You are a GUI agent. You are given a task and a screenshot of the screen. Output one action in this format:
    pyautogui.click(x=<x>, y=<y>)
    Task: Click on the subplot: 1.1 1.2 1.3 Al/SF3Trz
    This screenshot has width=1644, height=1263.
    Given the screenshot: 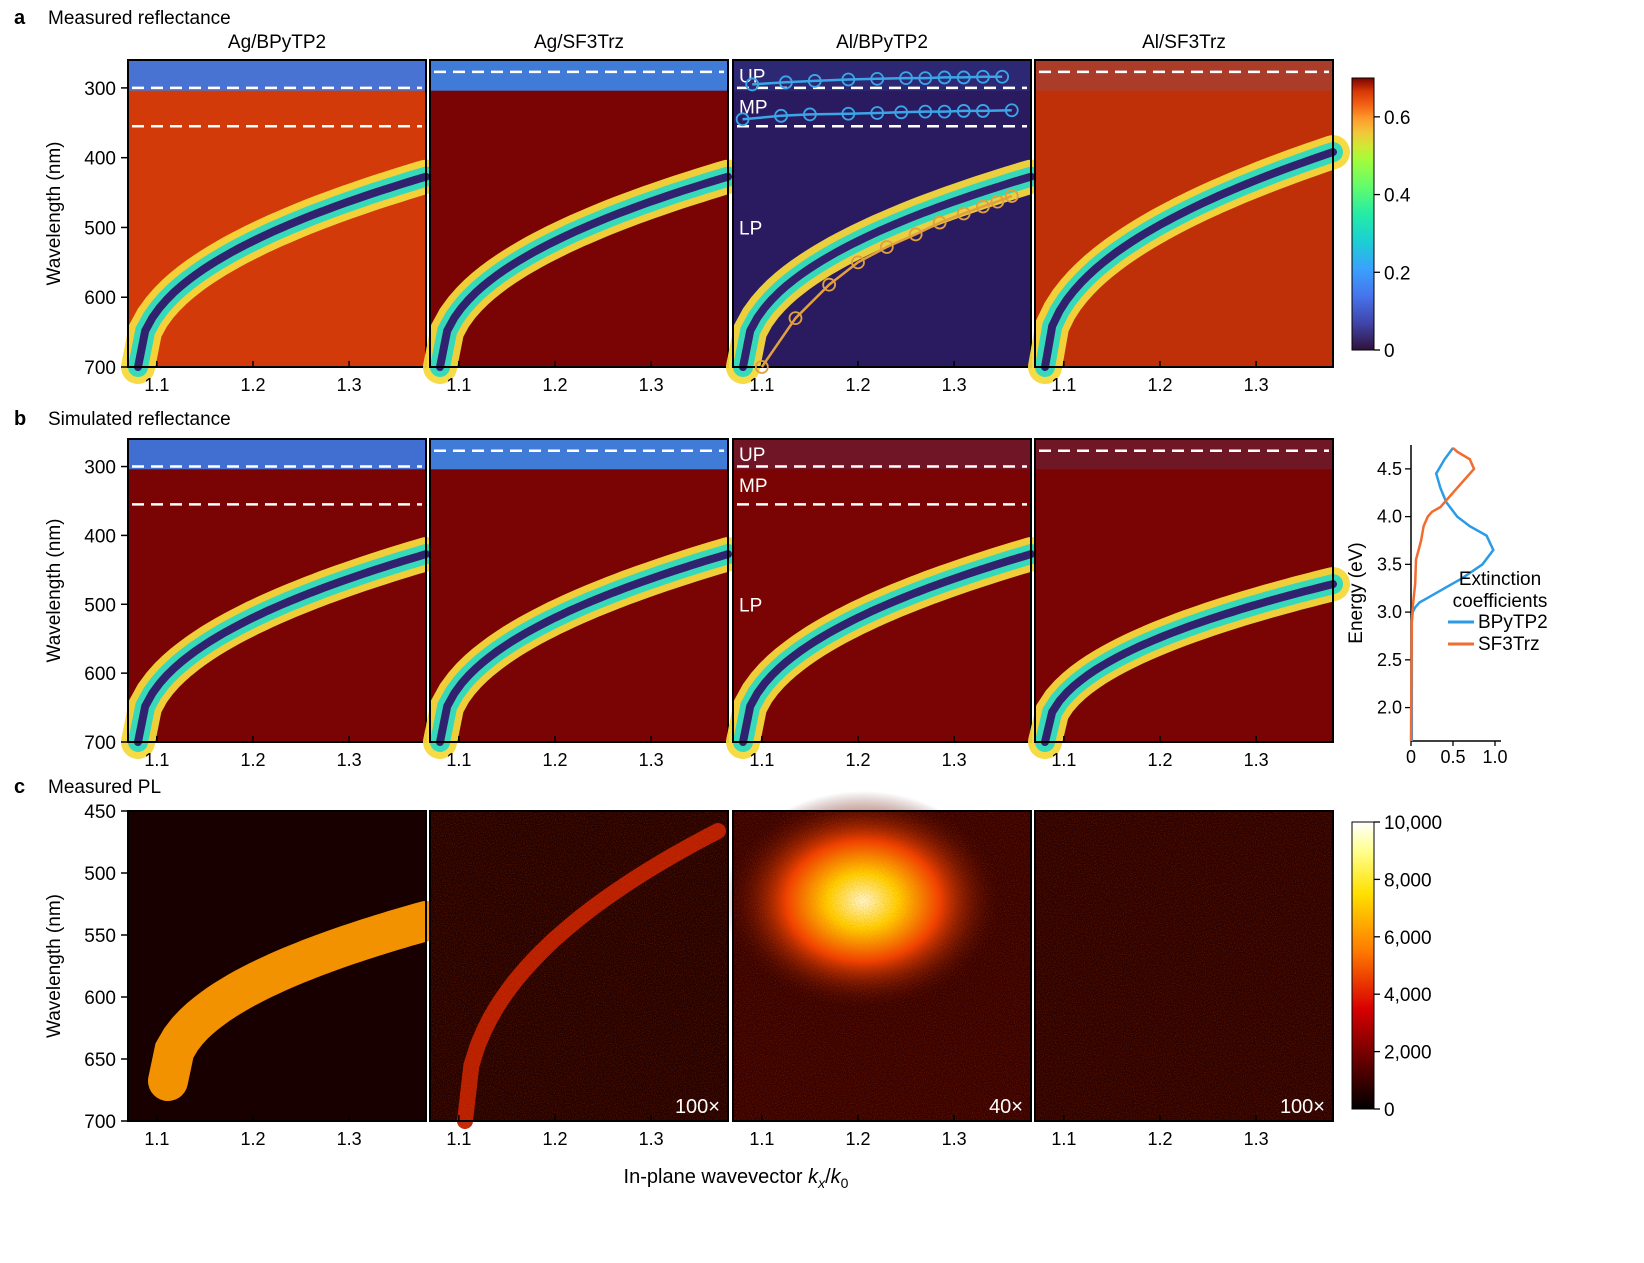 What is the action you would take?
    pyautogui.click(x=1189, y=213)
    